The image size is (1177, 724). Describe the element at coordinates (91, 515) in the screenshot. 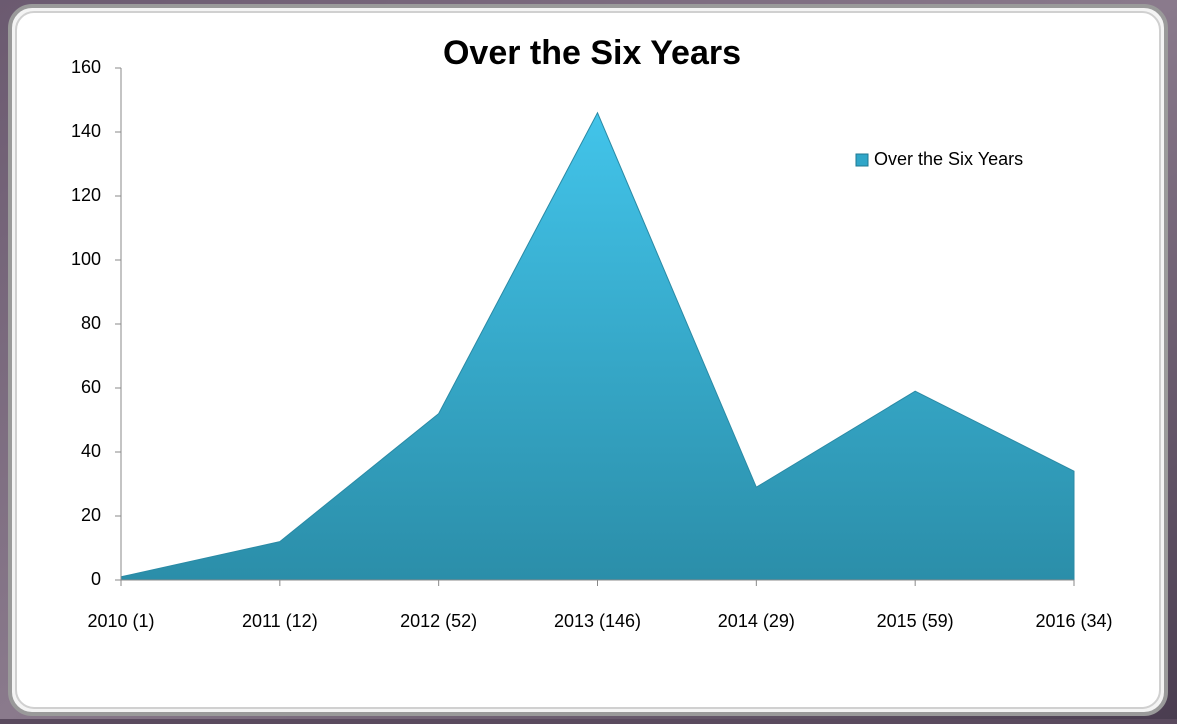

I see `y-tick-label: 20` at that location.